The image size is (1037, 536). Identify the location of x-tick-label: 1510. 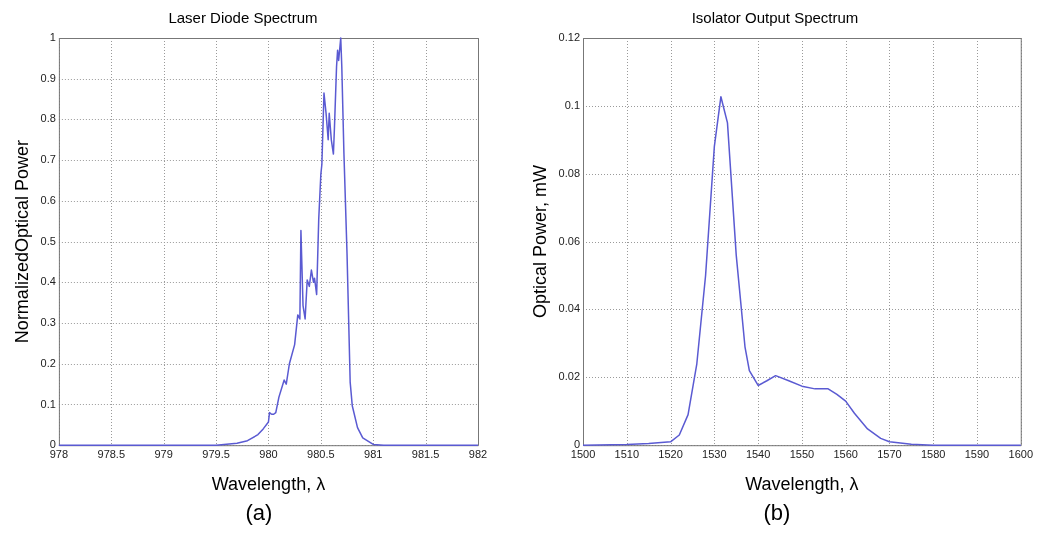
(627, 453).